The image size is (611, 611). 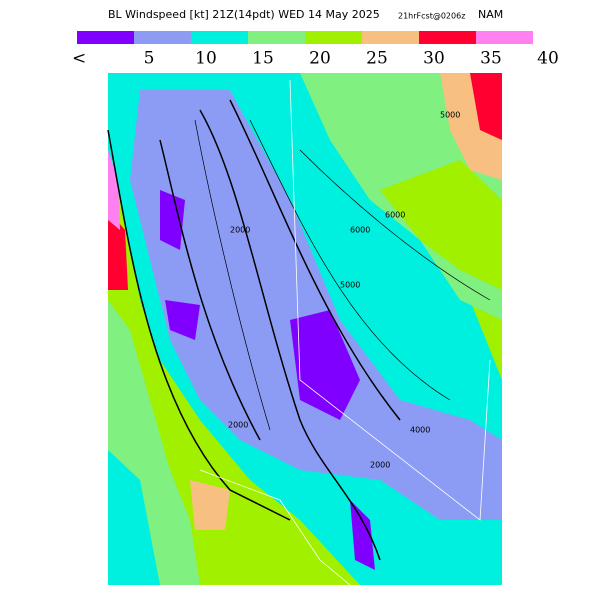 I want to click on scale-label: 20, so click(x=320, y=59).